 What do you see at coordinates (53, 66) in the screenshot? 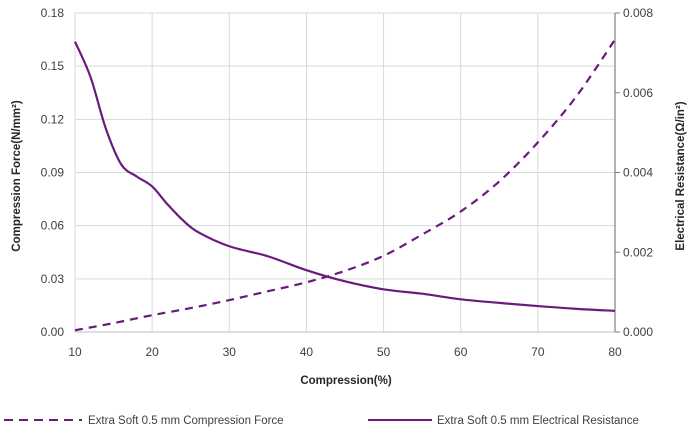
I see `y-left-tick-label: 0.15` at bounding box center [53, 66].